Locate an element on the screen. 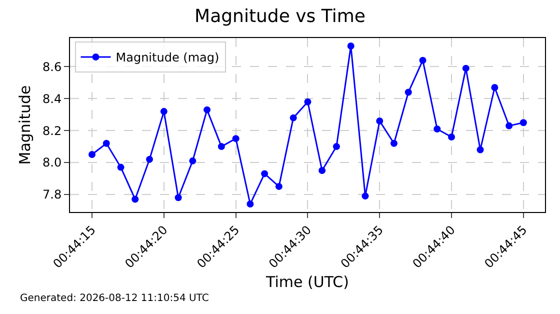 This screenshot has width=560, height=314. legend-label: Magnitude (mag) is located at coordinates (168, 57).